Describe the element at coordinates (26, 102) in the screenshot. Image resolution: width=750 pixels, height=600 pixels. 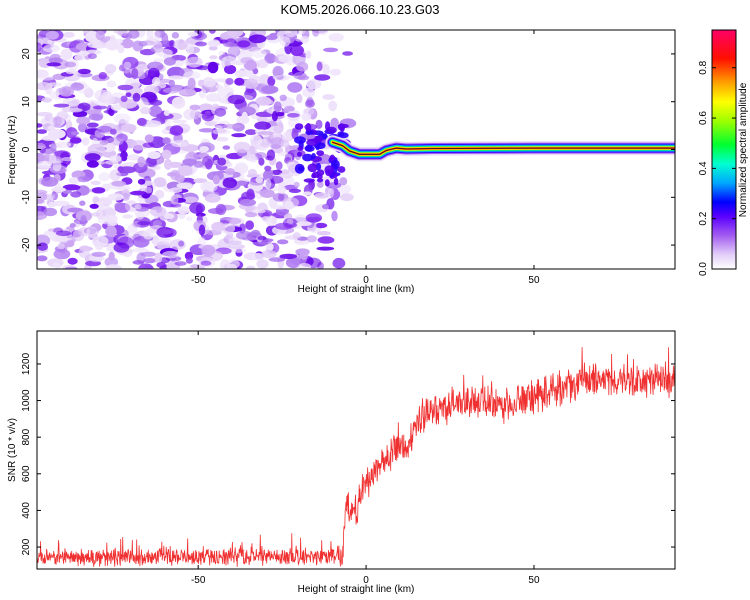
I see `y-tick-label: 10` at that location.